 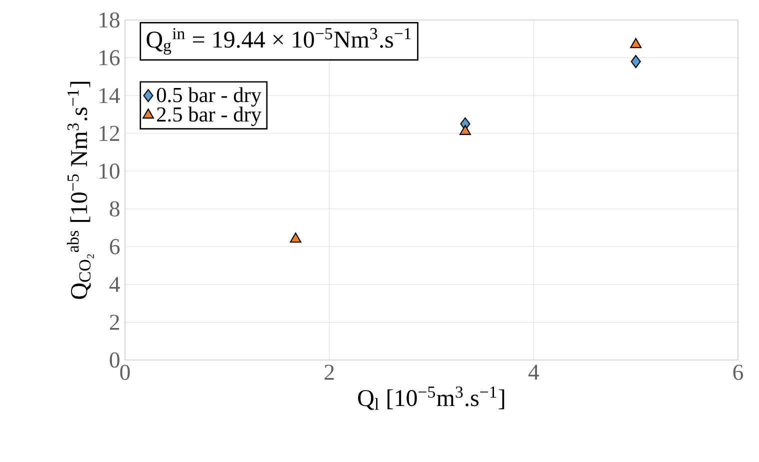 I want to click on legend-label: 0.5 bar - dry, so click(x=209, y=97).